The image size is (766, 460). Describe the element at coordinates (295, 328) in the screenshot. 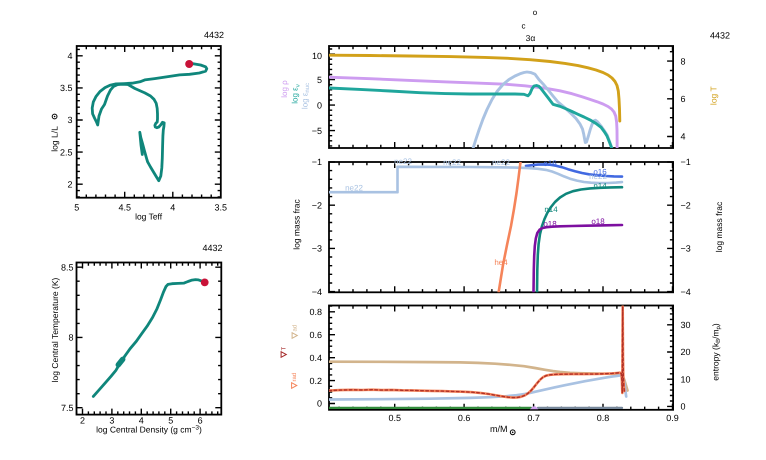

I see `svg-text: ad` at that location.